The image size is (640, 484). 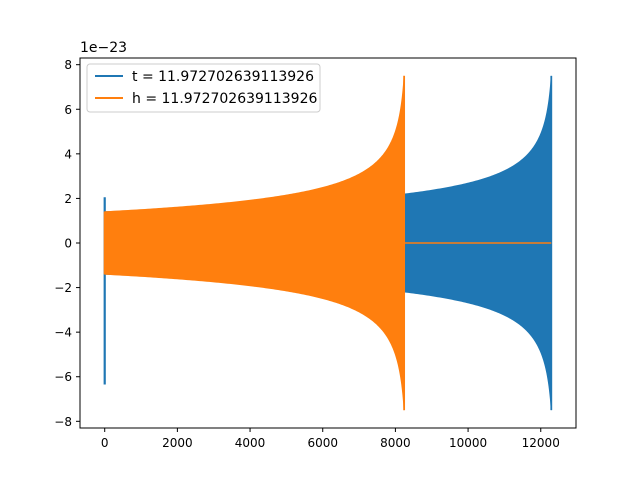 What do you see at coordinates (63, 288) in the screenshot?
I see `y-tick-label: −2` at bounding box center [63, 288].